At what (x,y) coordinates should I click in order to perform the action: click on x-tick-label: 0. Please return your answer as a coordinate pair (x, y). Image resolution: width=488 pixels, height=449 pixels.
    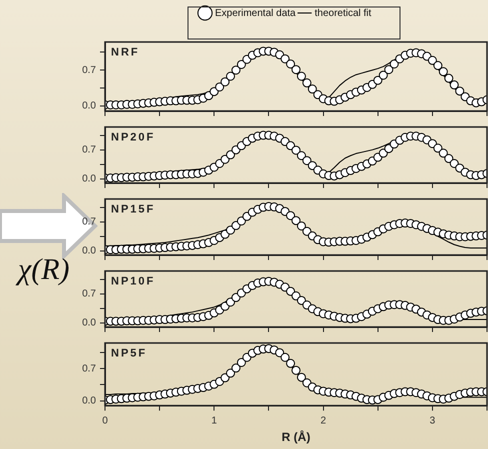
    Looking at the image, I should click on (105, 420).